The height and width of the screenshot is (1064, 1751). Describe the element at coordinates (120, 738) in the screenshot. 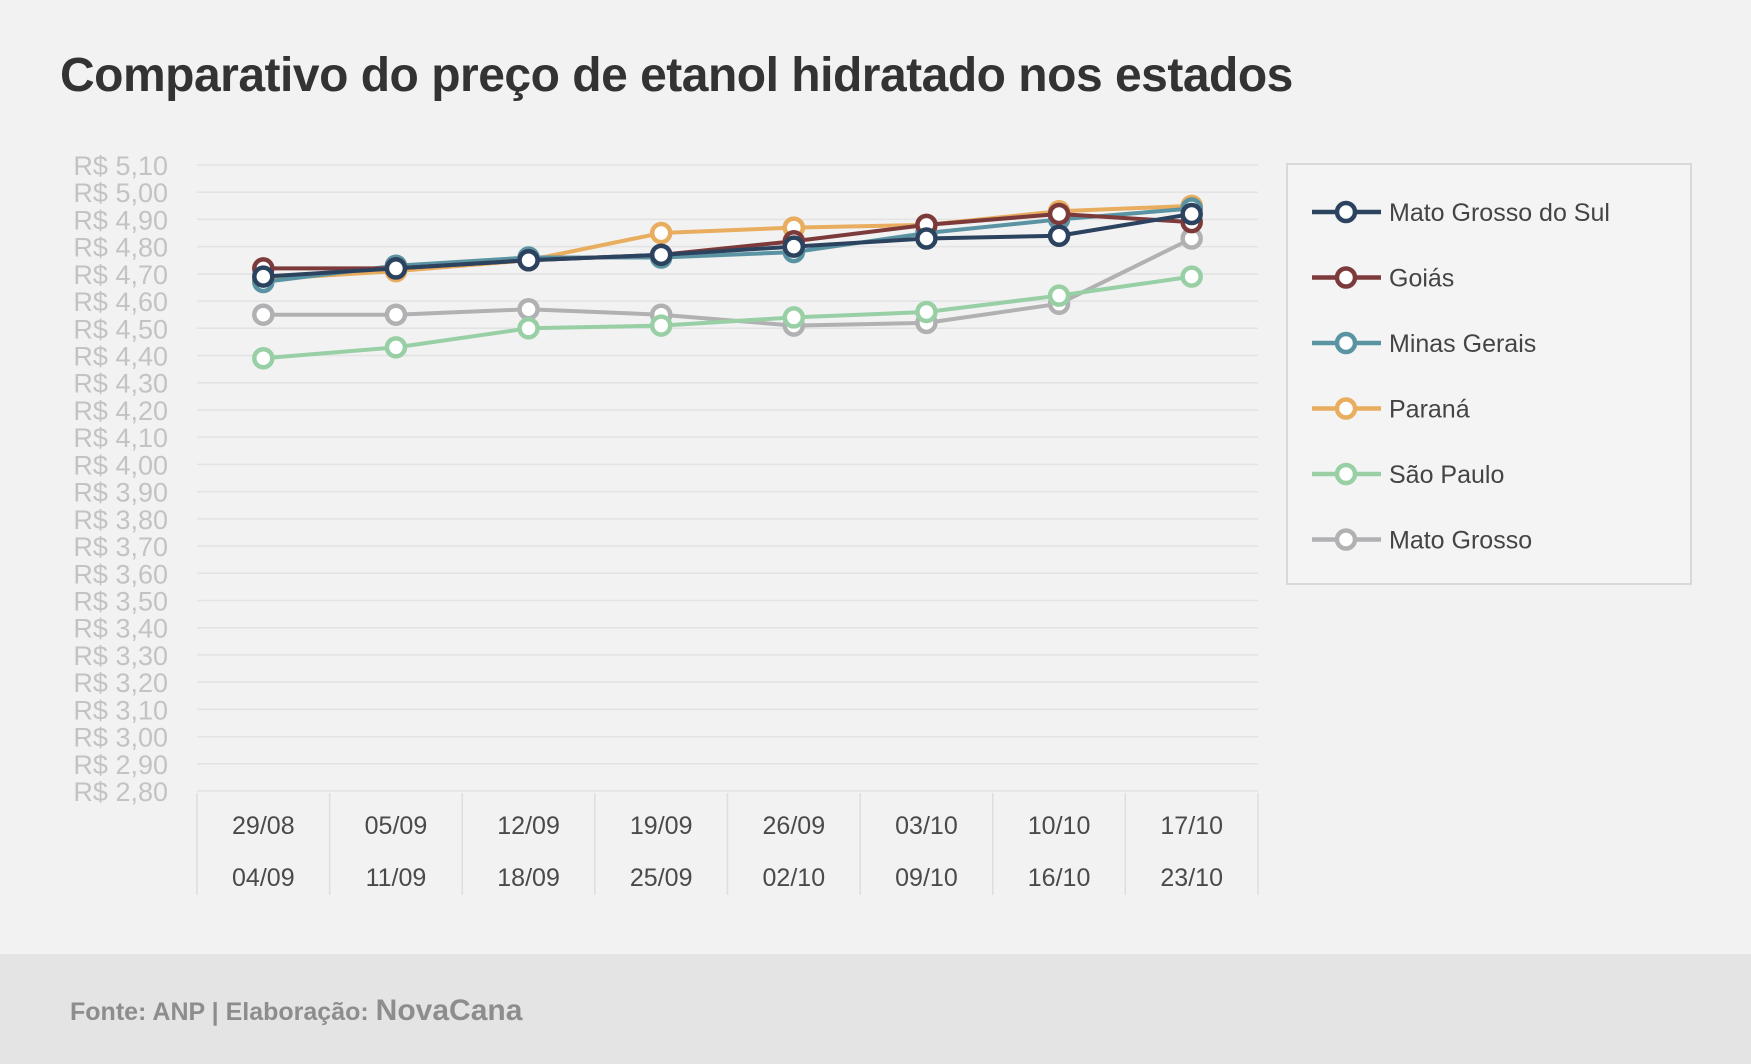

I see `y-tick-label: R$ 3,00` at that location.